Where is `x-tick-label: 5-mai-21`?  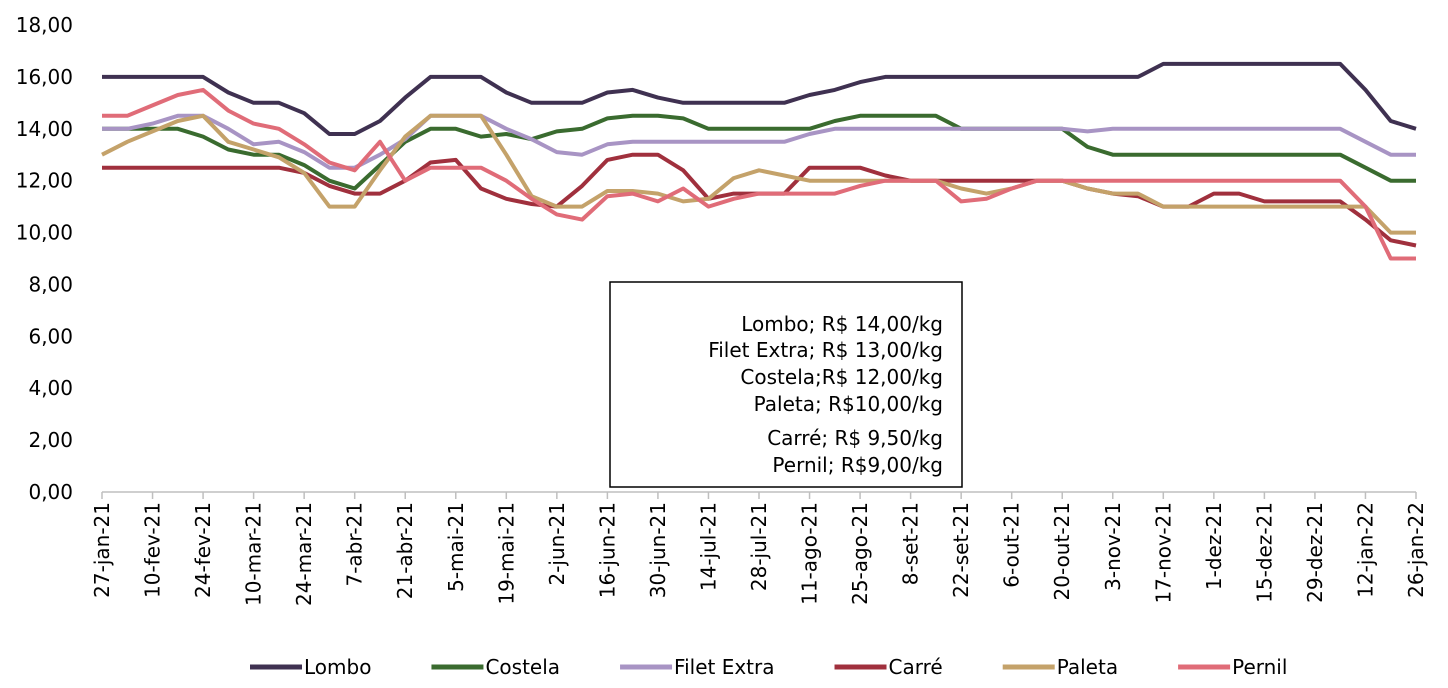
x-tick-label: 5-mai-21 is located at coordinates (456, 547).